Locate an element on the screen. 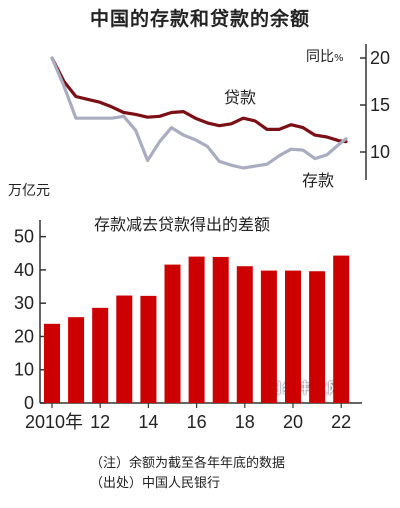 Image resolution: width=400 pixels, height=508 pixels. bar-2015 is located at coordinates (172, 333).